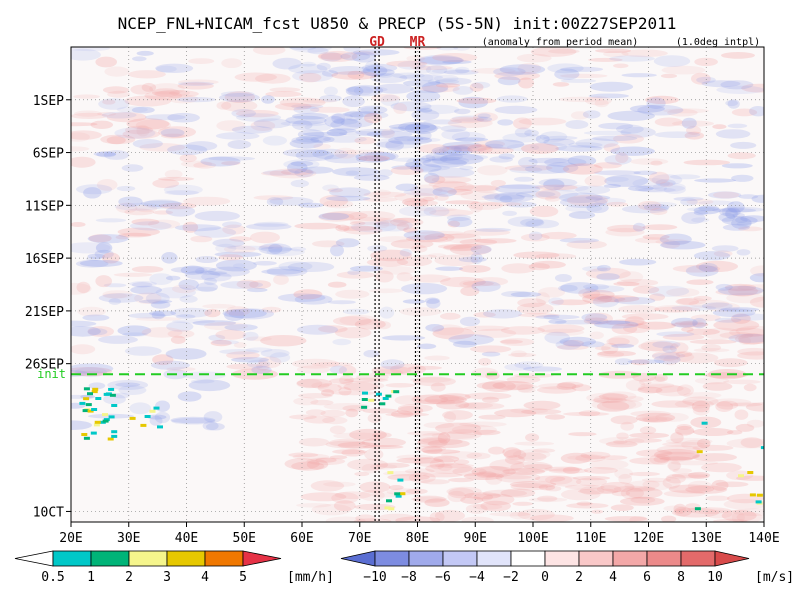 Image resolution: width=800 pixels, height=600 pixels. Describe the element at coordinates (186, 538) in the screenshot. I see `x-tick-label: 40E` at that location.